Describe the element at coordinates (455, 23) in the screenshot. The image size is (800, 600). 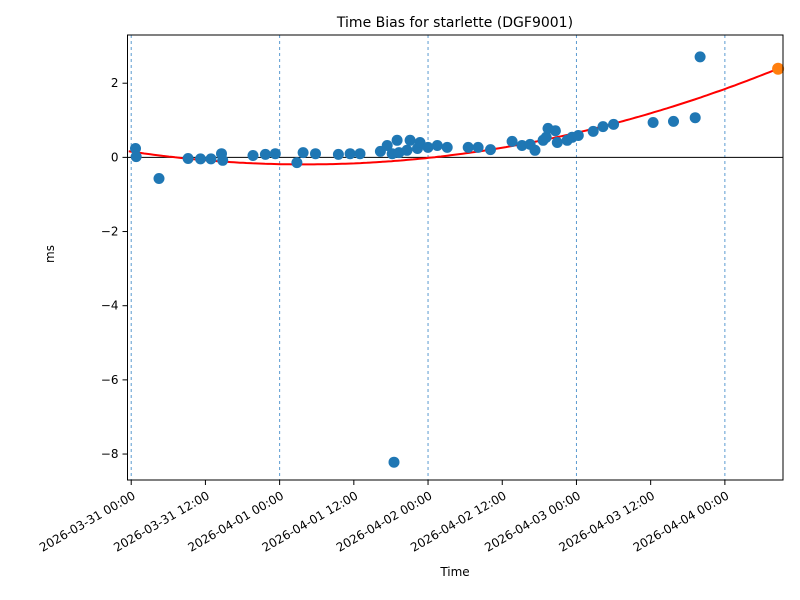
I see `chart-title: Time Bias for starlette (DGF9001)` at that location.